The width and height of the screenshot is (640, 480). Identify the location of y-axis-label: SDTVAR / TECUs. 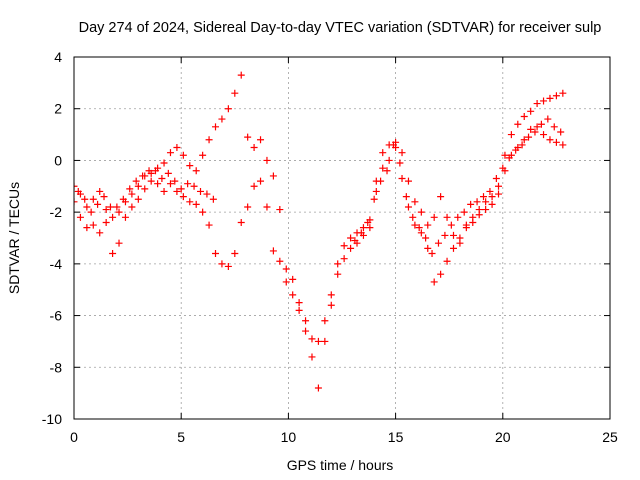
(14, 238).